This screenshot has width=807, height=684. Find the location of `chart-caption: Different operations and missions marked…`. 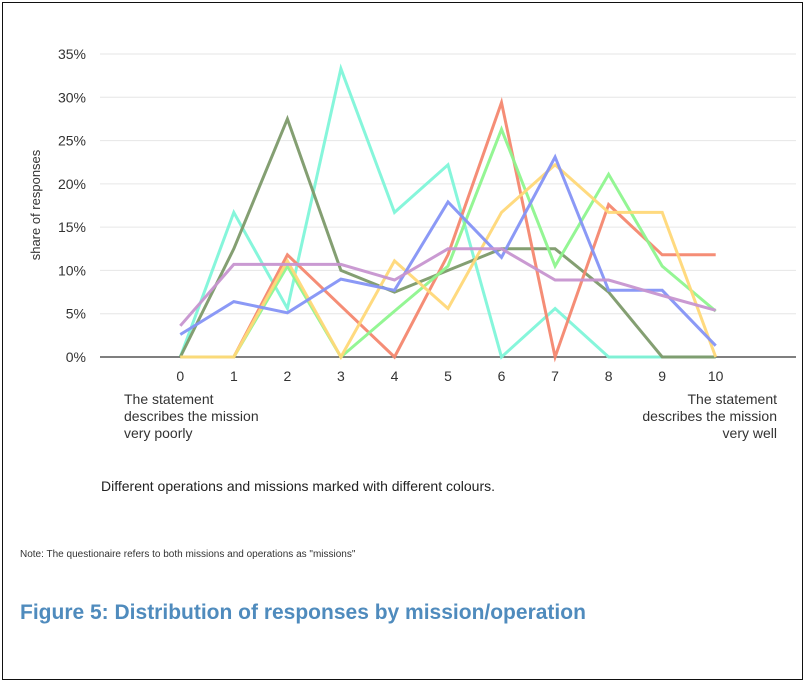

chart-caption: Different operations and missions marked… is located at coordinates (298, 486).